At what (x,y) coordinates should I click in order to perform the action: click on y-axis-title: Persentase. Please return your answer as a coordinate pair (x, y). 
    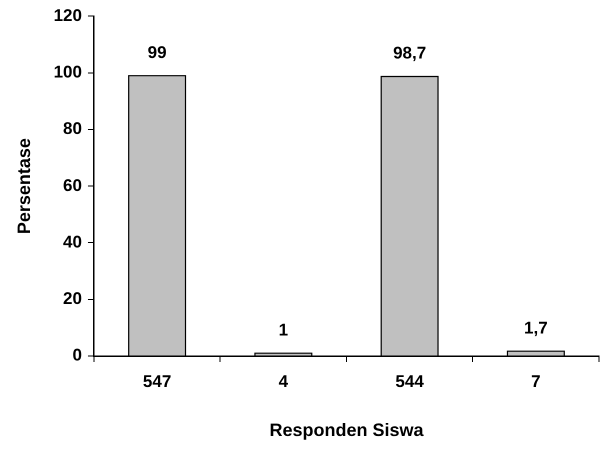
    Looking at the image, I should click on (24, 186).